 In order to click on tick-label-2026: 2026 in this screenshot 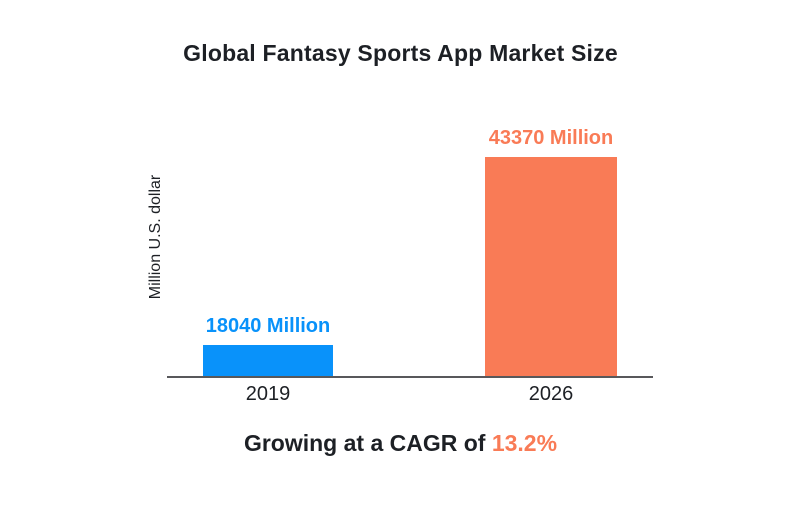, I will do `click(551, 394)`.